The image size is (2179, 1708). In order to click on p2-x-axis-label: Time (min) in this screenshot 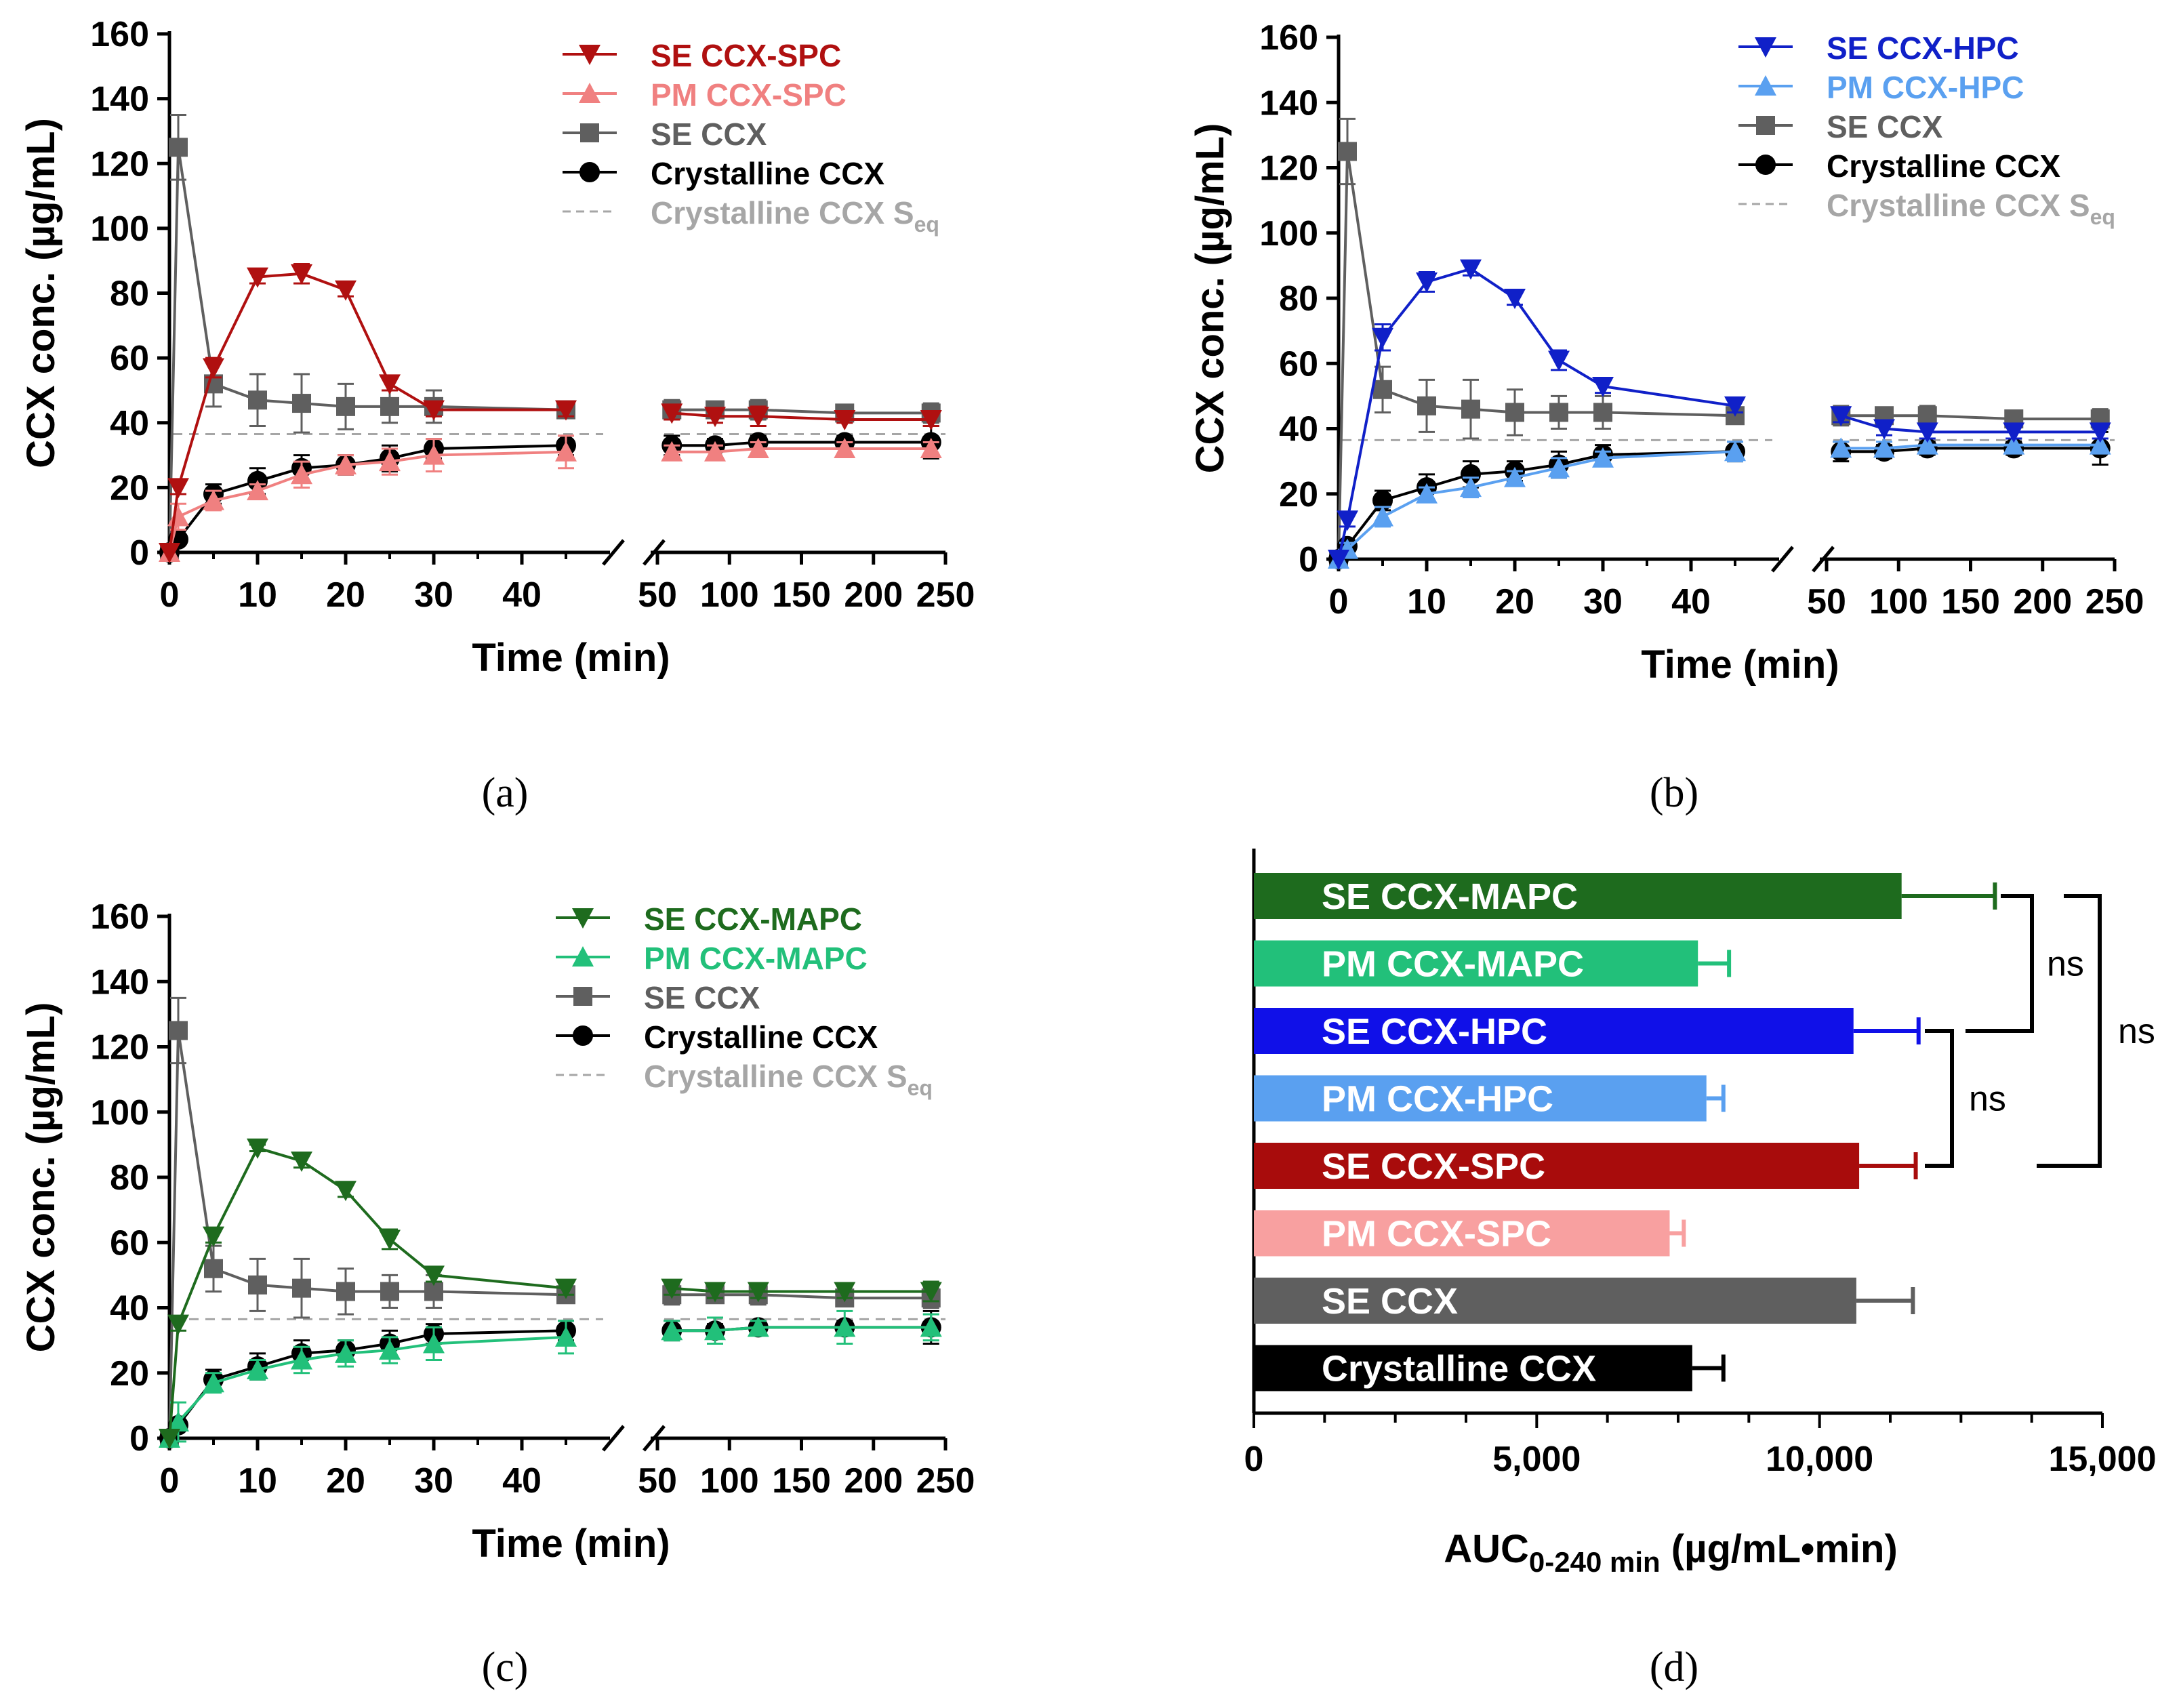, I will do `click(1740, 665)`.